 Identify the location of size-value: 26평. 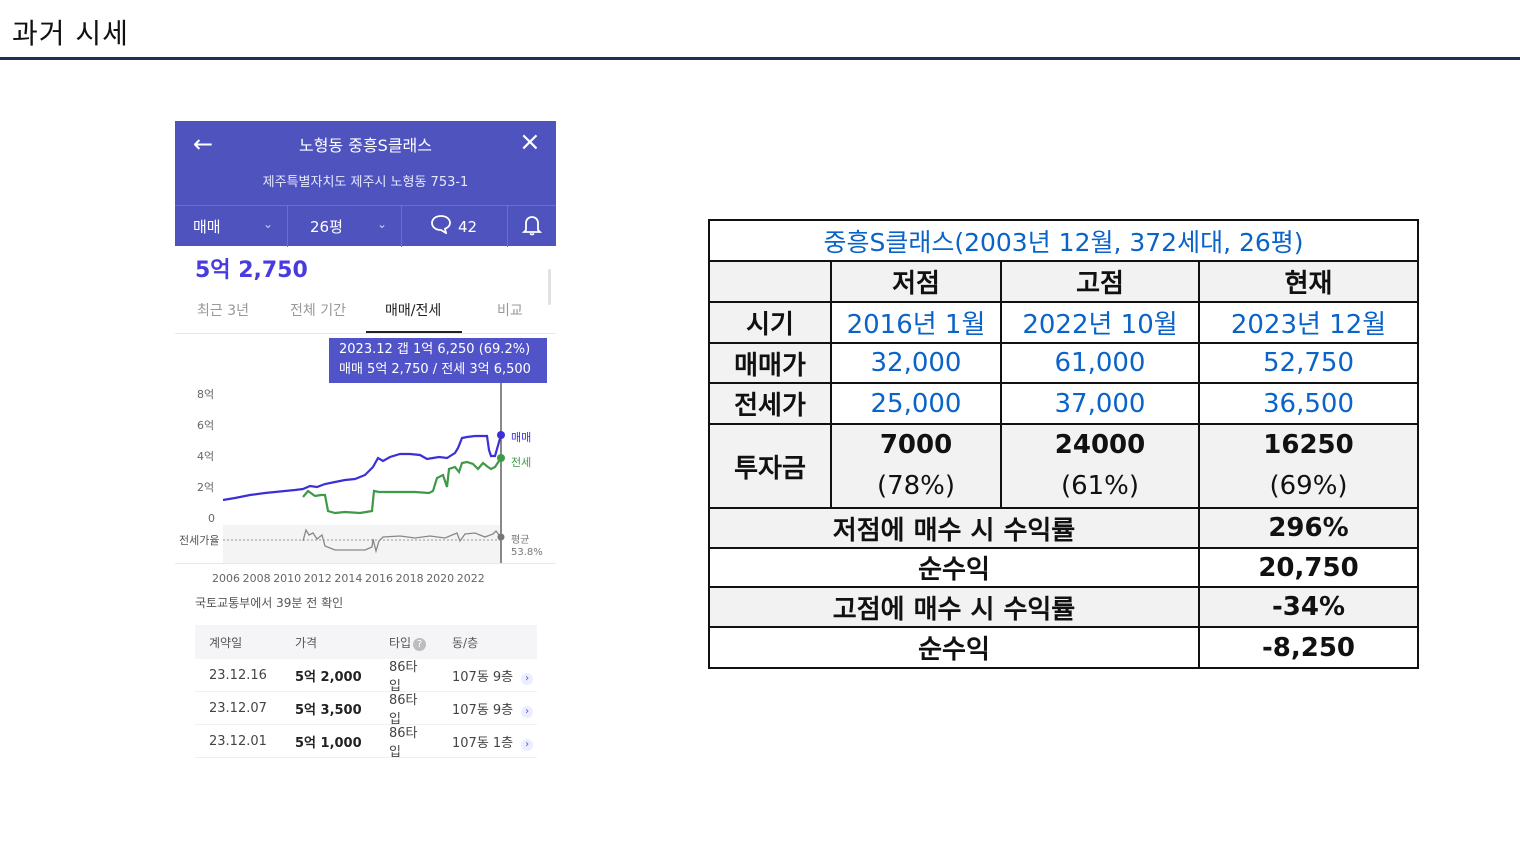
(326, 227).